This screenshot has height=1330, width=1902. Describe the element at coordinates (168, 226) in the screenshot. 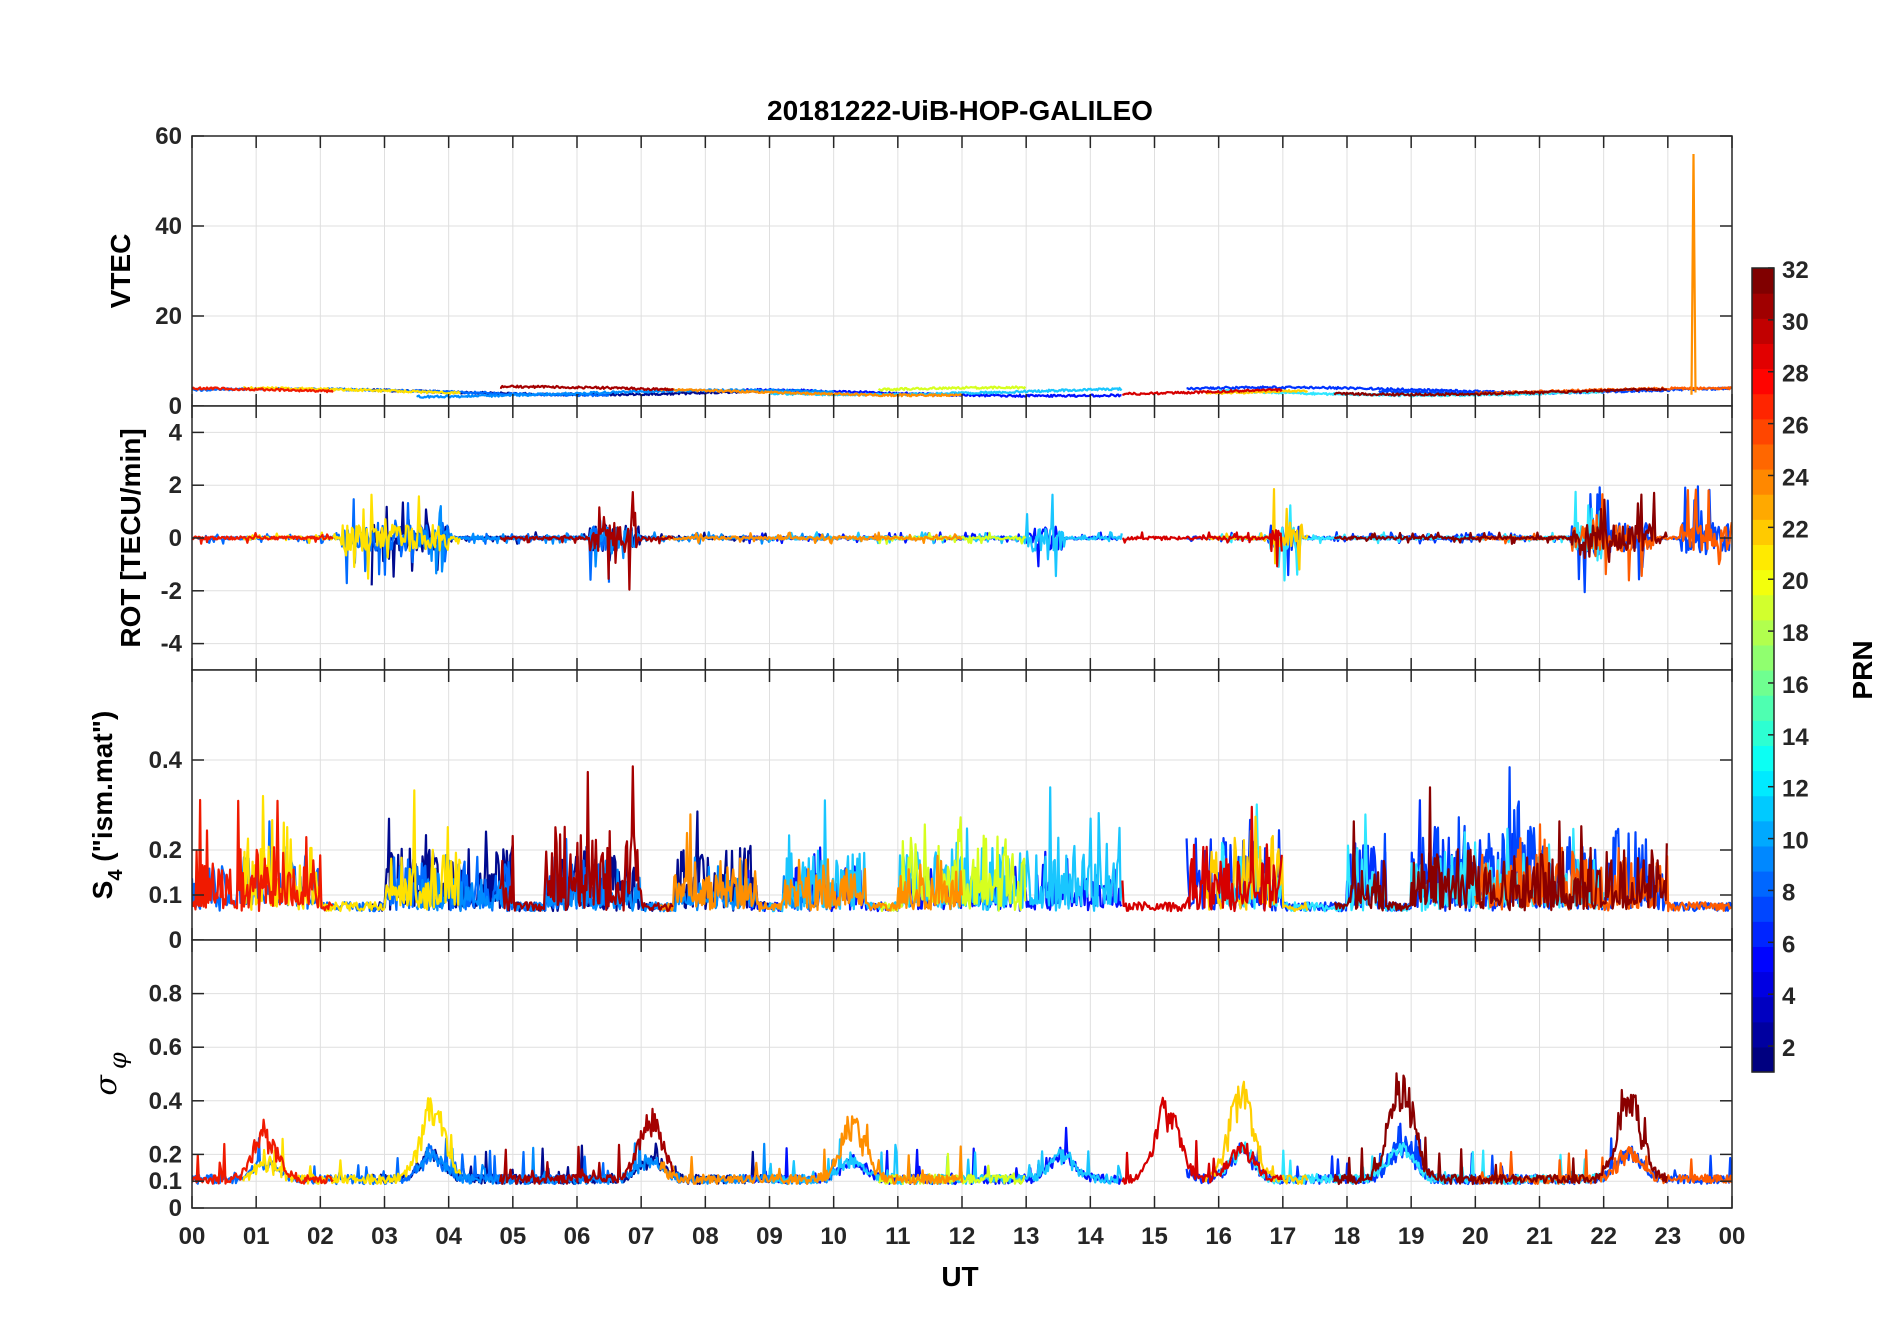

I see `y-tick-label-vtec: 40` at that location.